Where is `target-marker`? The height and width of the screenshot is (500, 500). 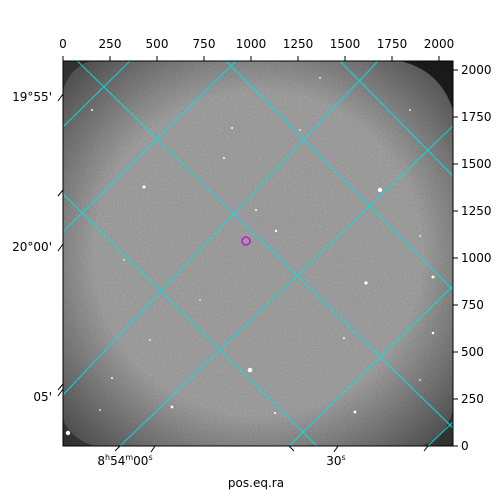
target-marker is located at coordinates (246, 241).